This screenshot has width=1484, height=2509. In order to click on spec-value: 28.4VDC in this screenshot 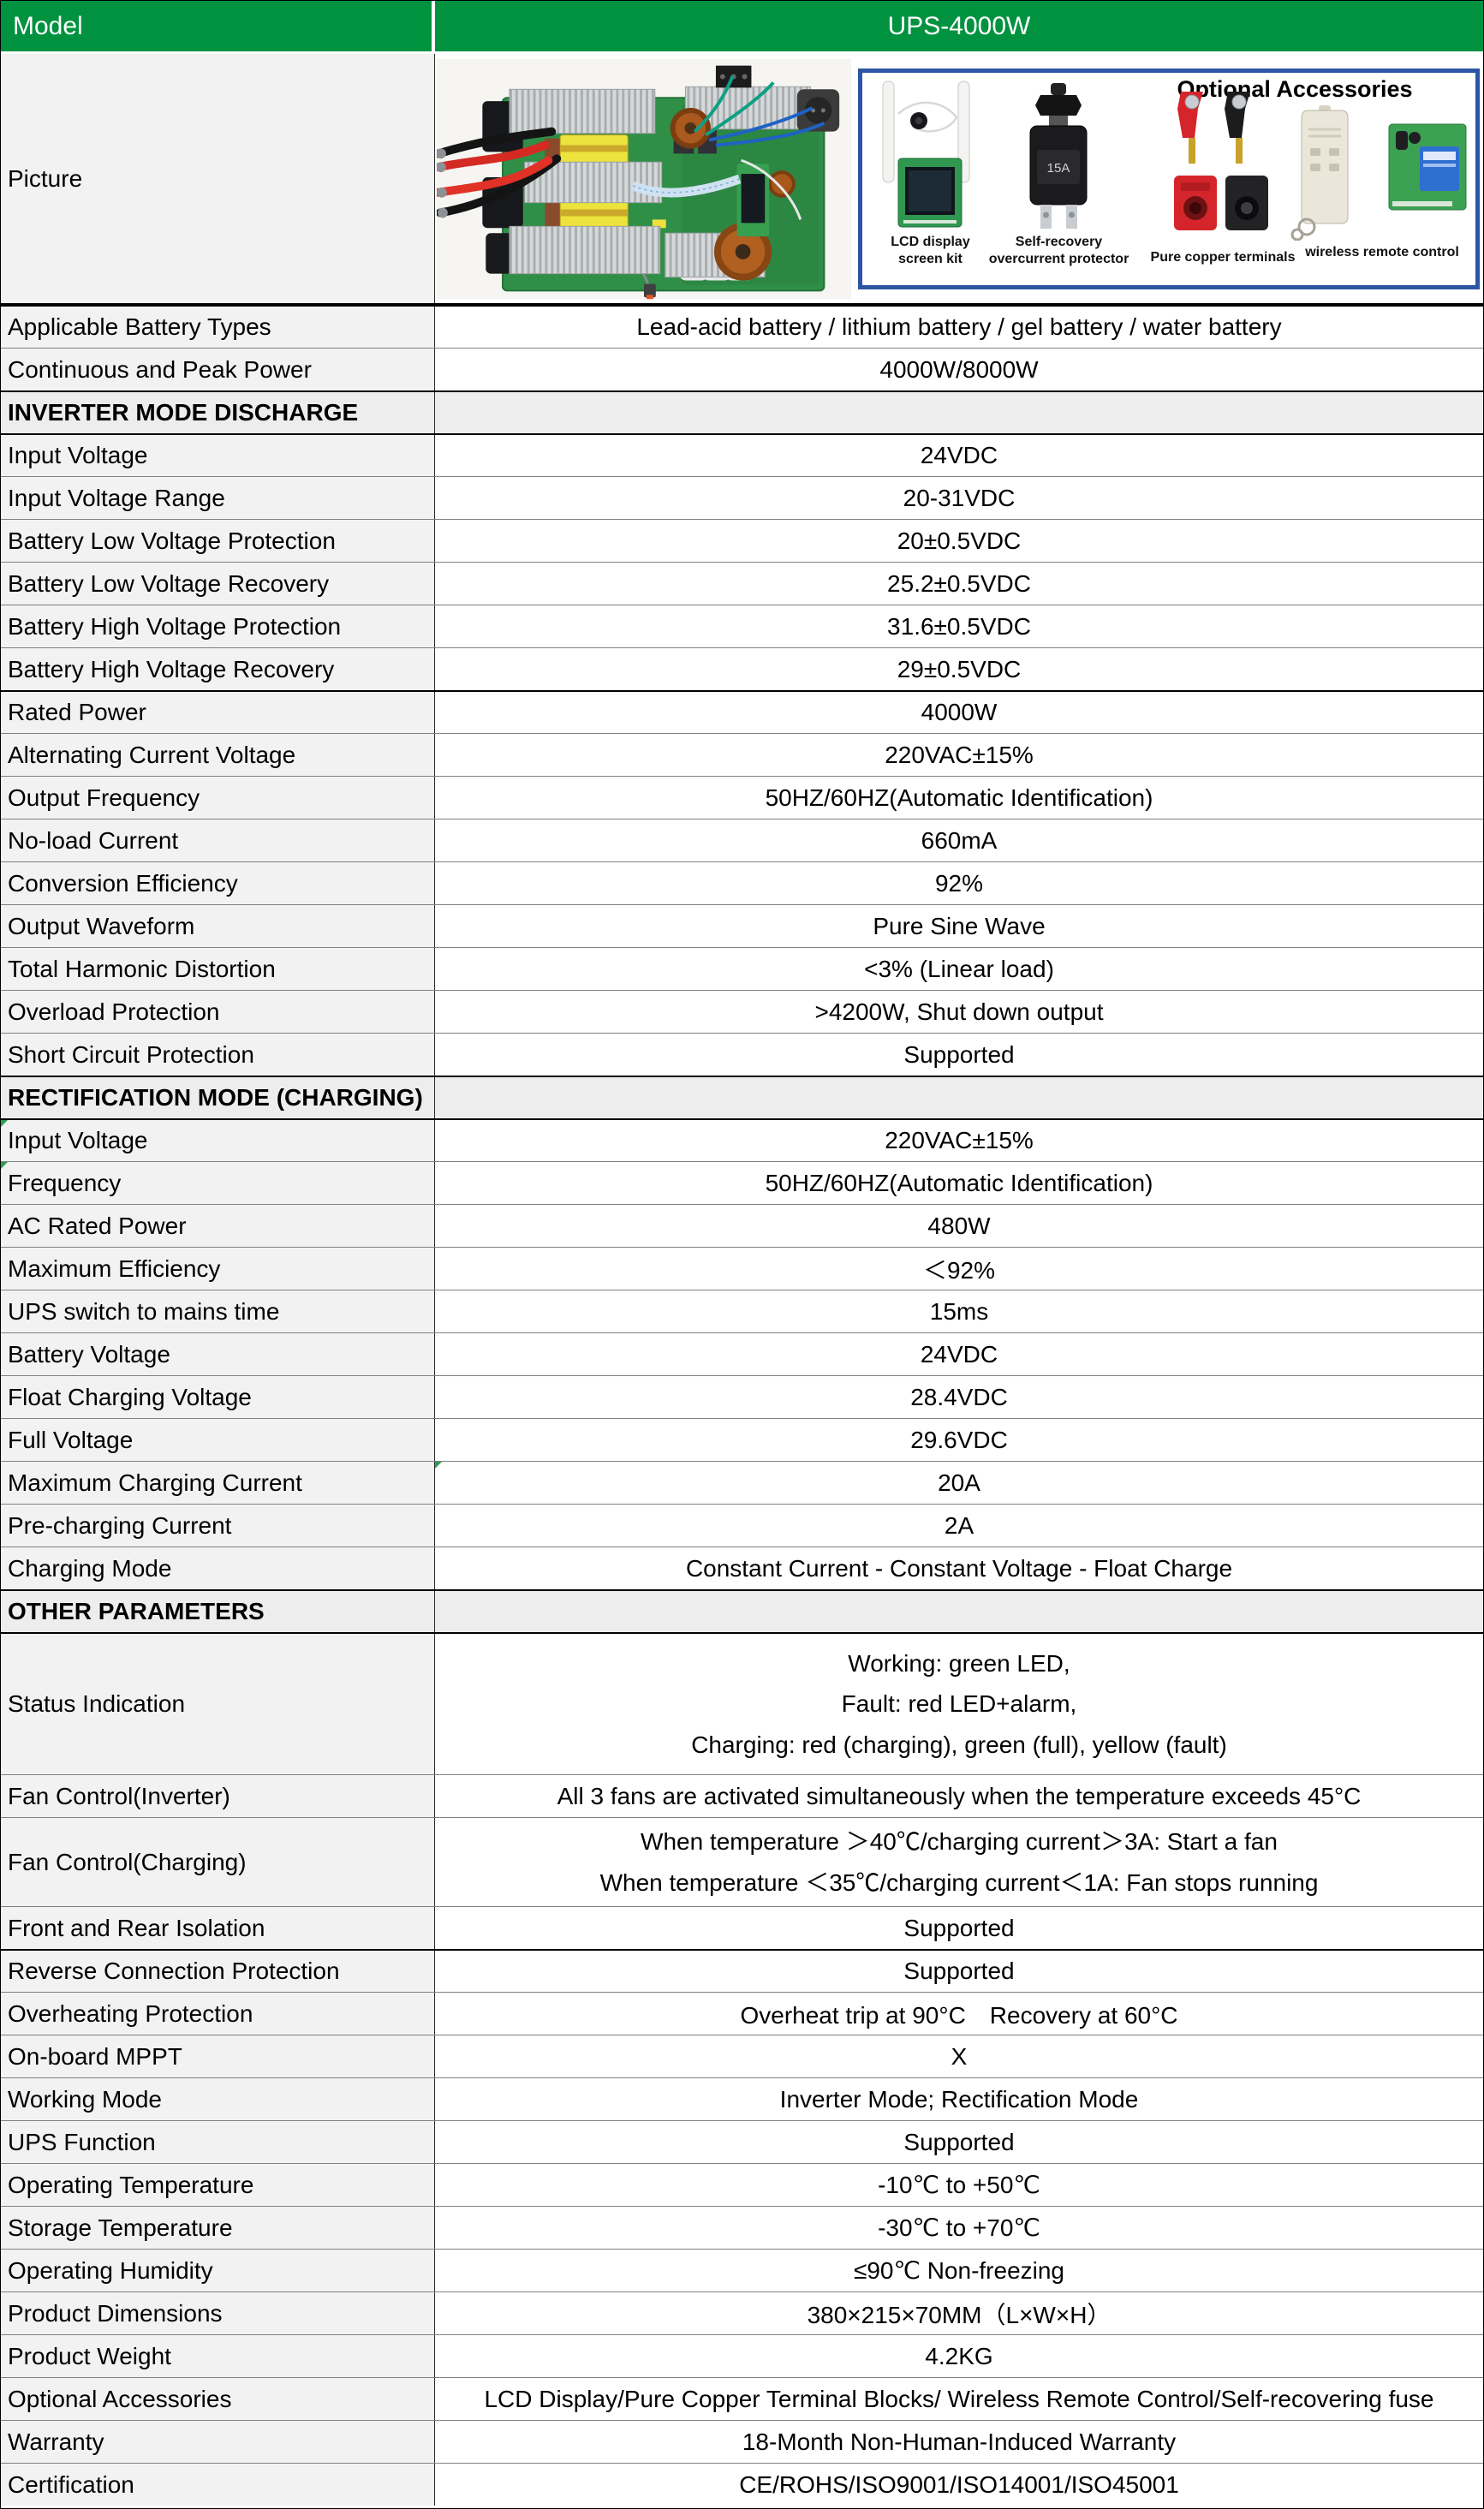, I will do `click(959, 1397)`.